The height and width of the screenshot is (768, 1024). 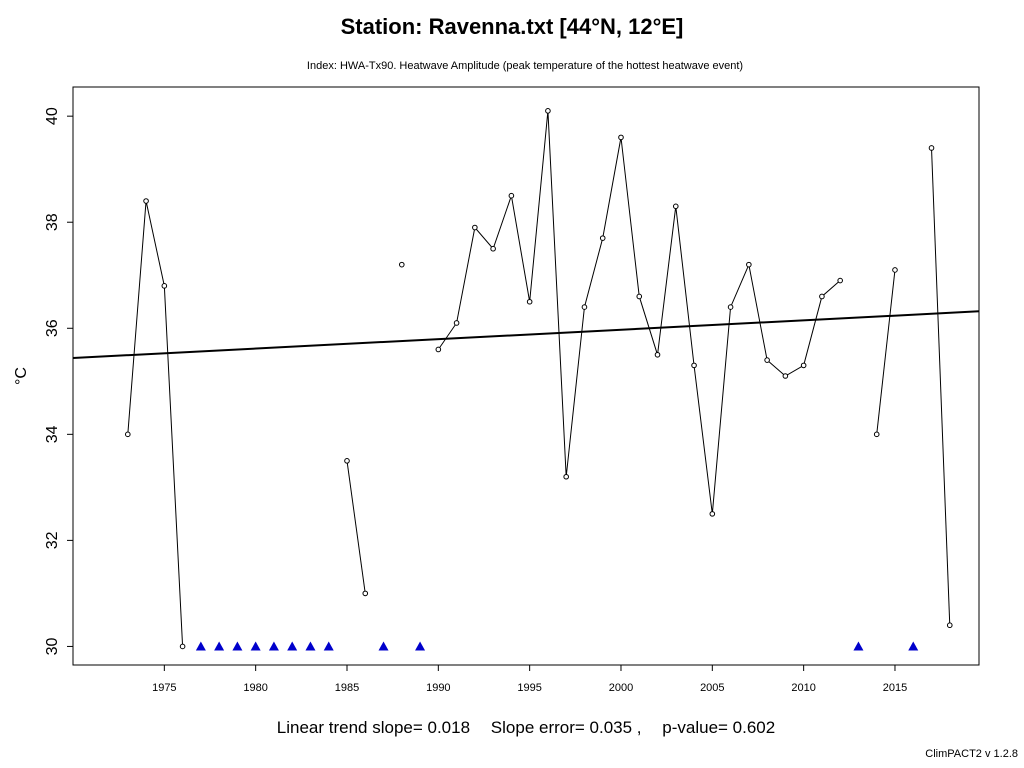 I want to click on x-tick-label: 2015, so click(x=895, y=688).